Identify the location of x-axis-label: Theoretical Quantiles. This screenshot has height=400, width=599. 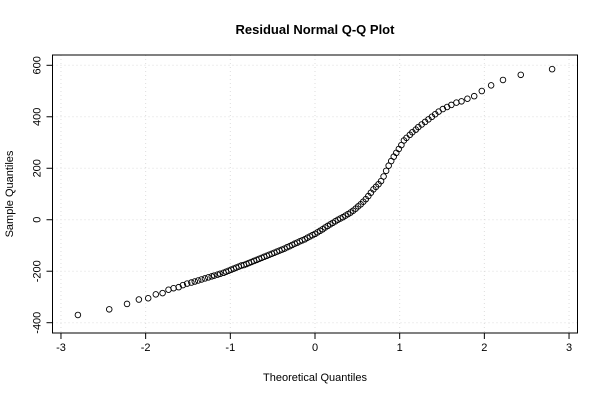
(315, 378).